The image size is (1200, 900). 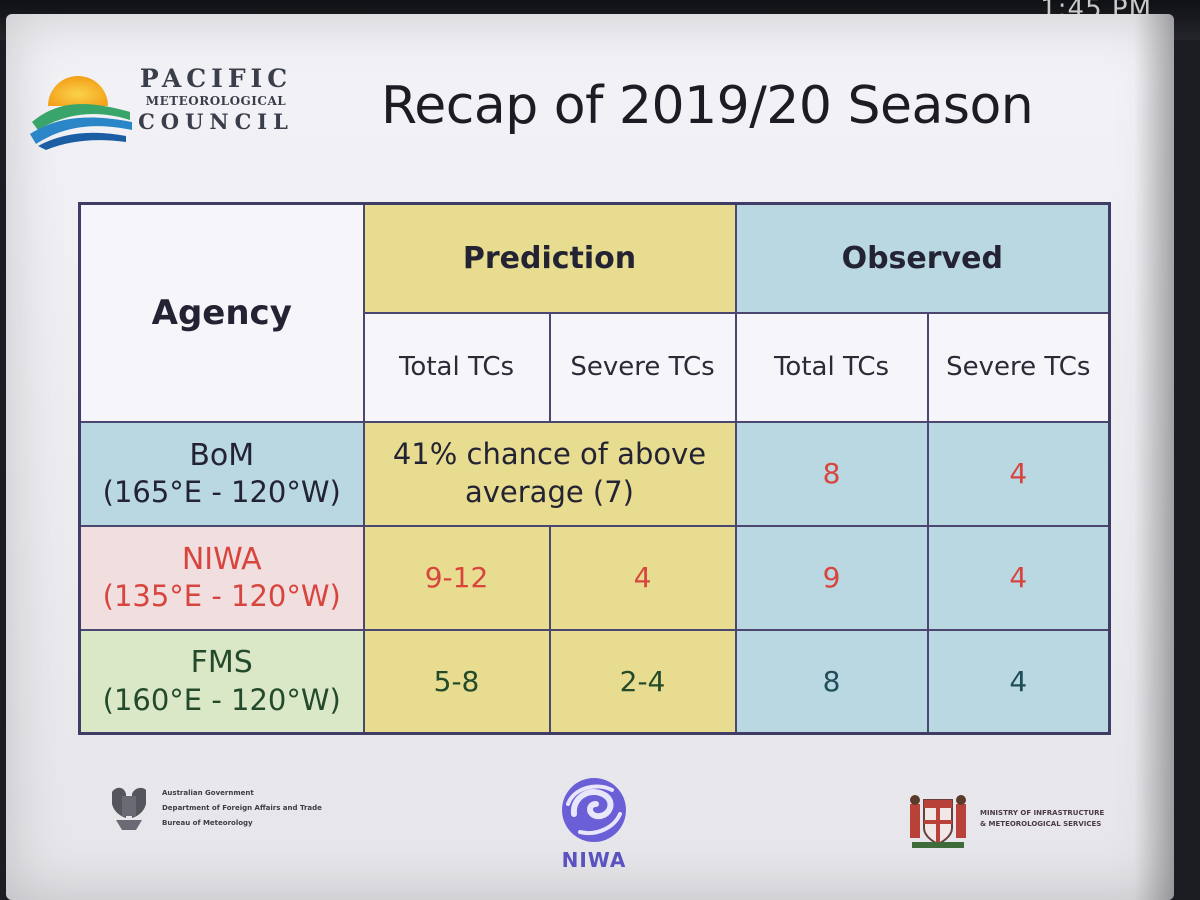 What do you see at coordinates (456, 681) in the screenshot?
I see `fms-prediction-total: 5-8` at bounding box center [456, 681].